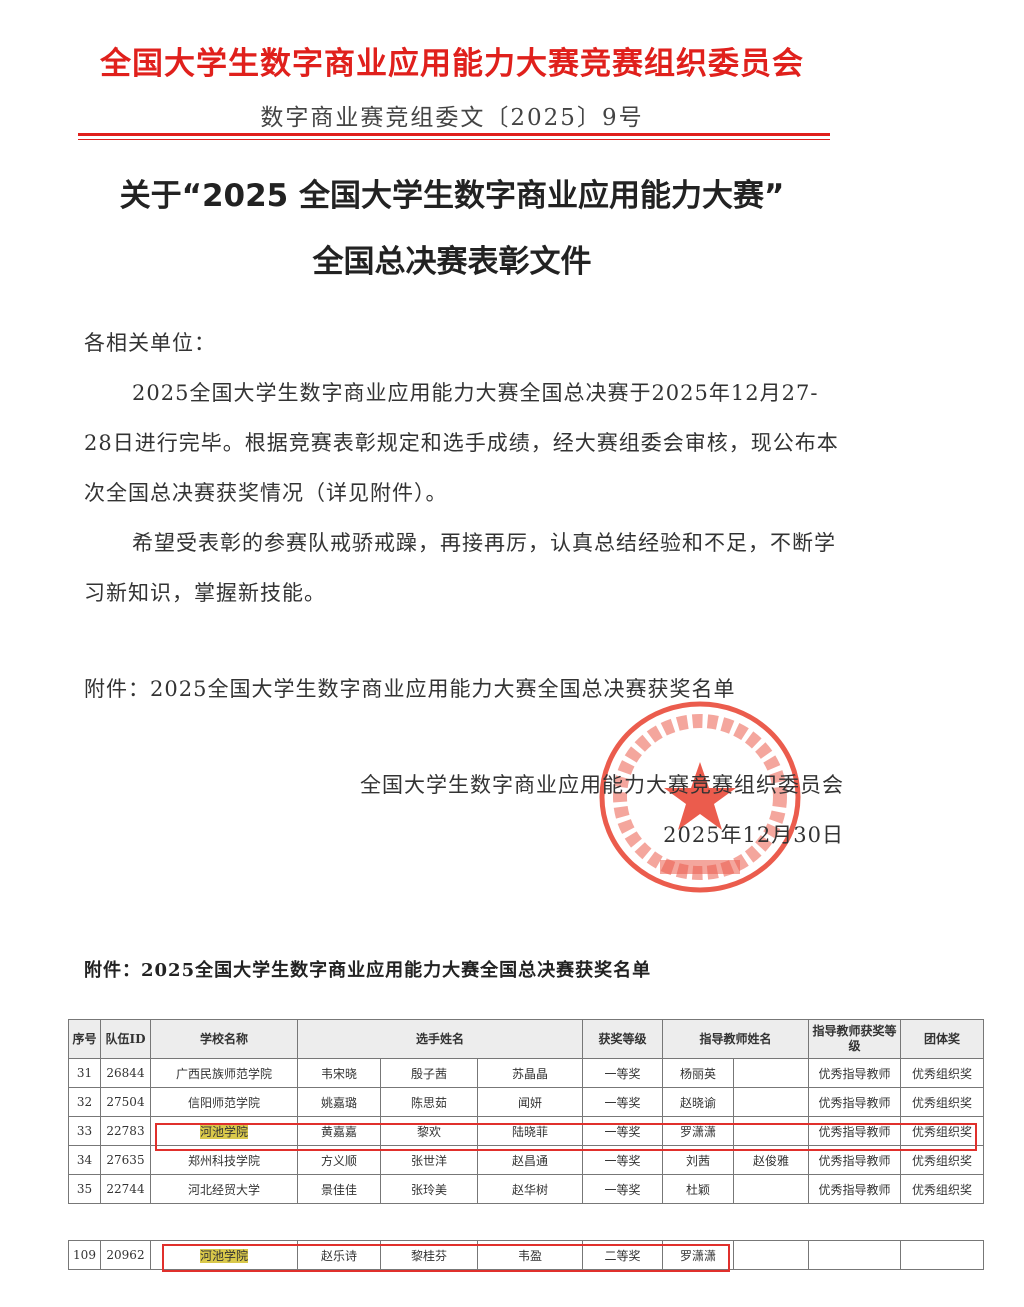  Describe the element at coordinates (224, 1102) in the screenshot. I see `table-cell: 信阳师范学院` at that location.